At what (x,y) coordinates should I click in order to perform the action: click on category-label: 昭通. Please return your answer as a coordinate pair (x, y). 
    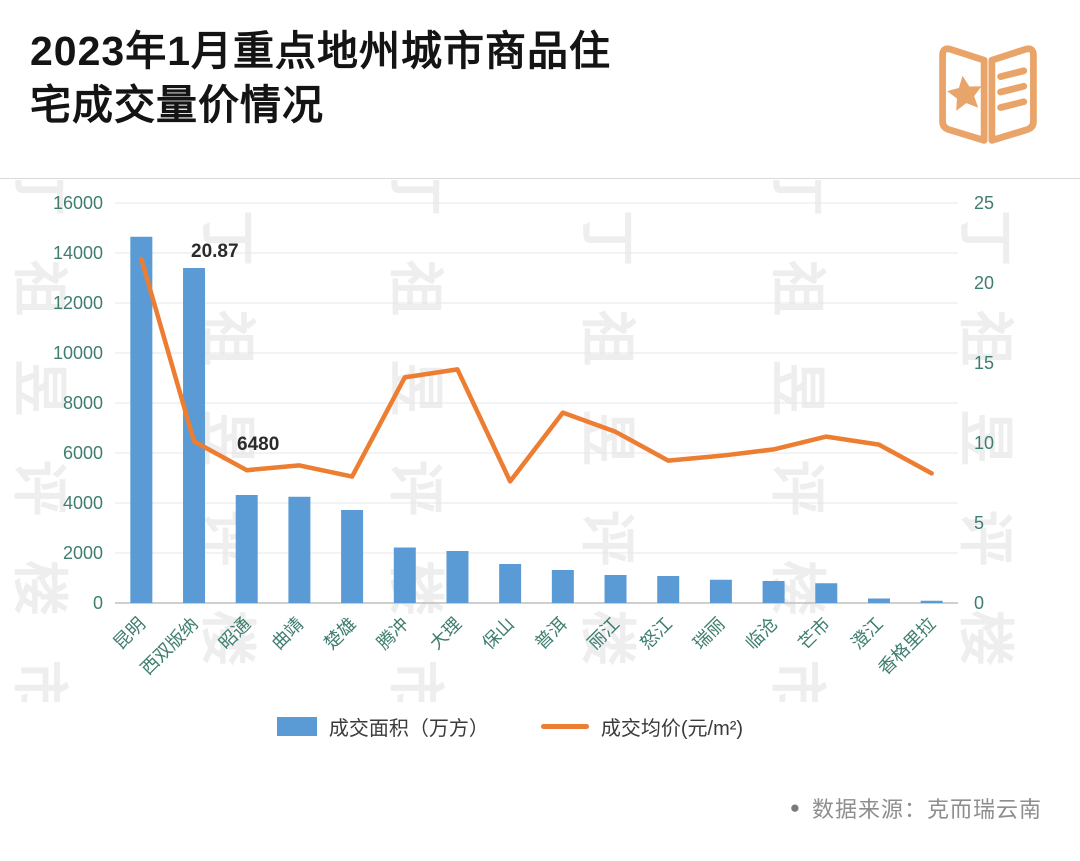
    Looking at the image, I should click on (235, 634).